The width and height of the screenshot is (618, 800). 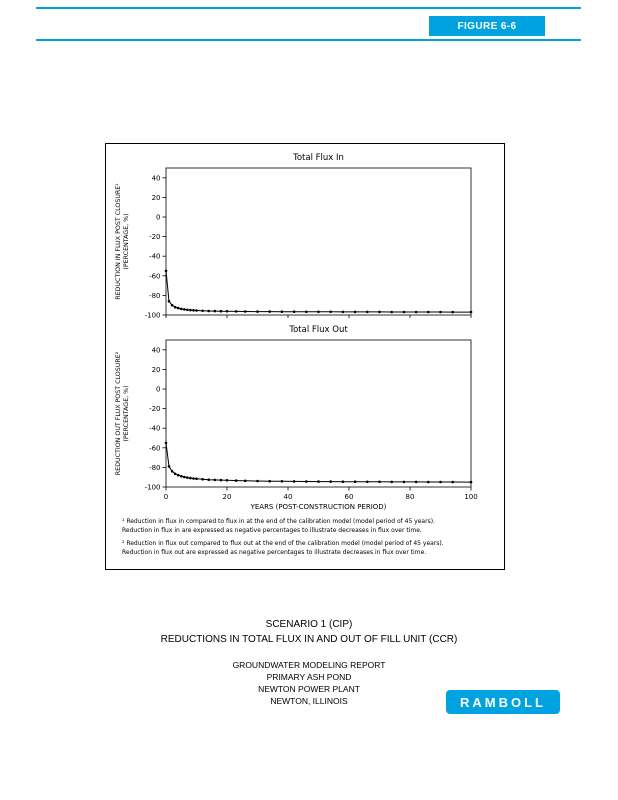 What do you see at coordinates (308, 8) in the screenshot?
I see `top-rule` at bounding box center [308, 8].